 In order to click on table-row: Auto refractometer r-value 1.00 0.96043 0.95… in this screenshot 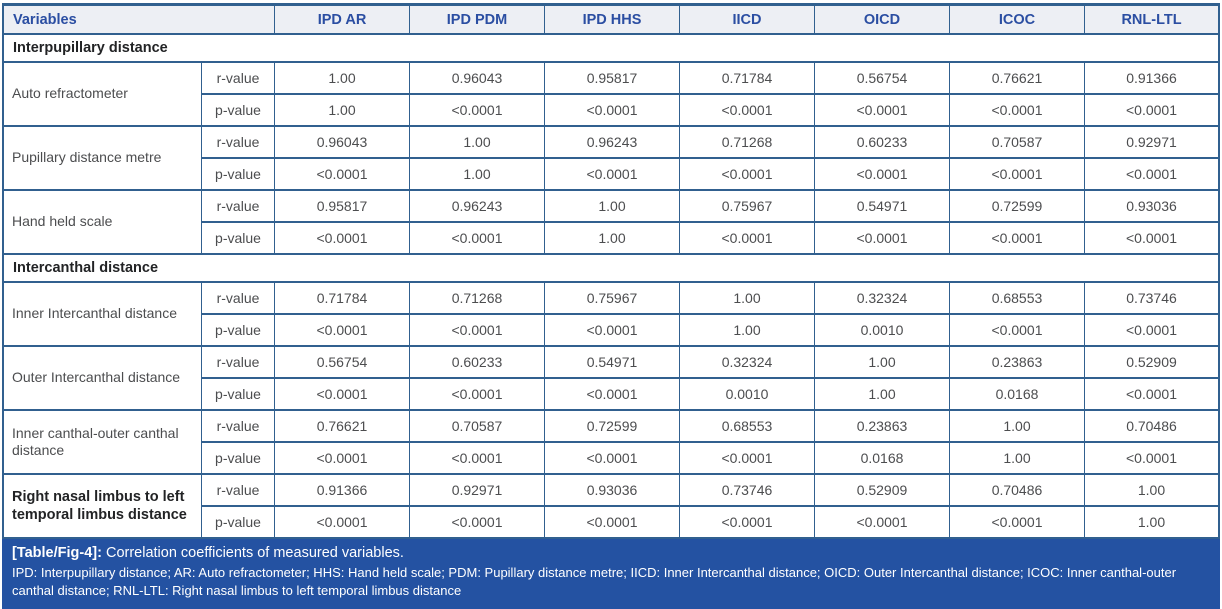, I will do `click(611, 94)`.